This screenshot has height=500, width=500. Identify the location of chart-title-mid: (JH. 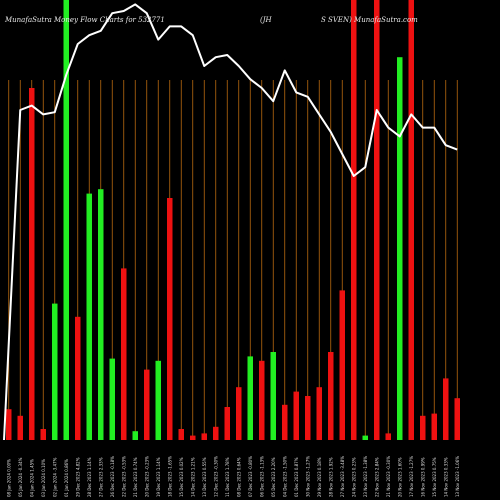
(266, 20).